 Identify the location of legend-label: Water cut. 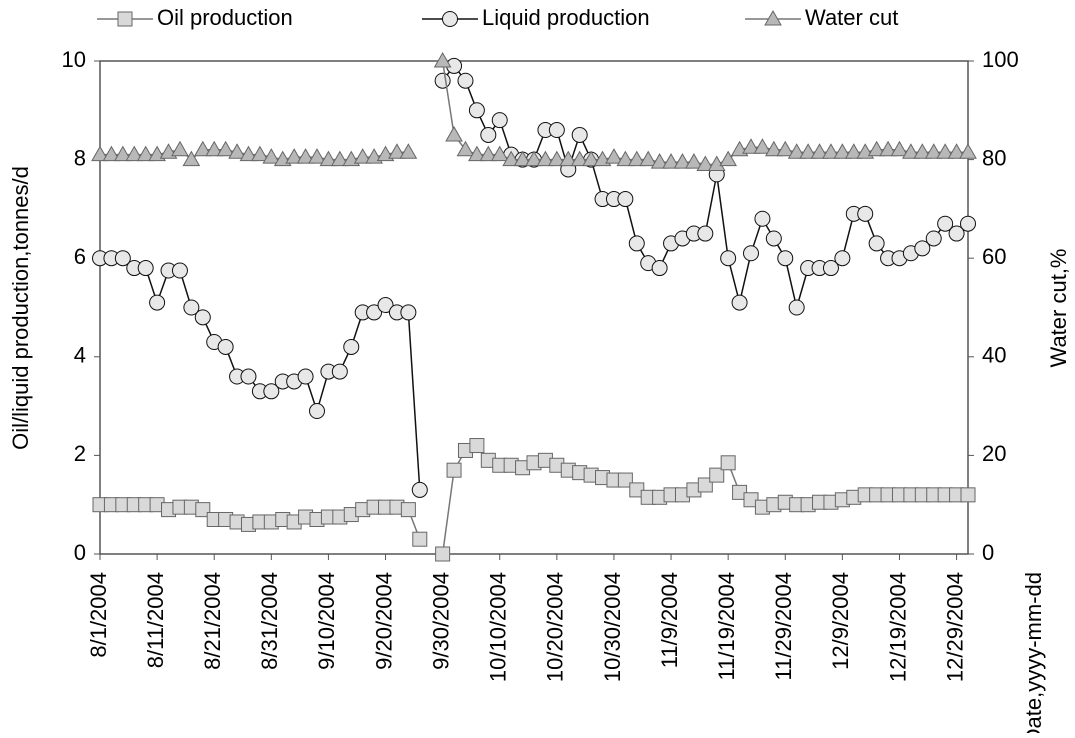
(851, 17).